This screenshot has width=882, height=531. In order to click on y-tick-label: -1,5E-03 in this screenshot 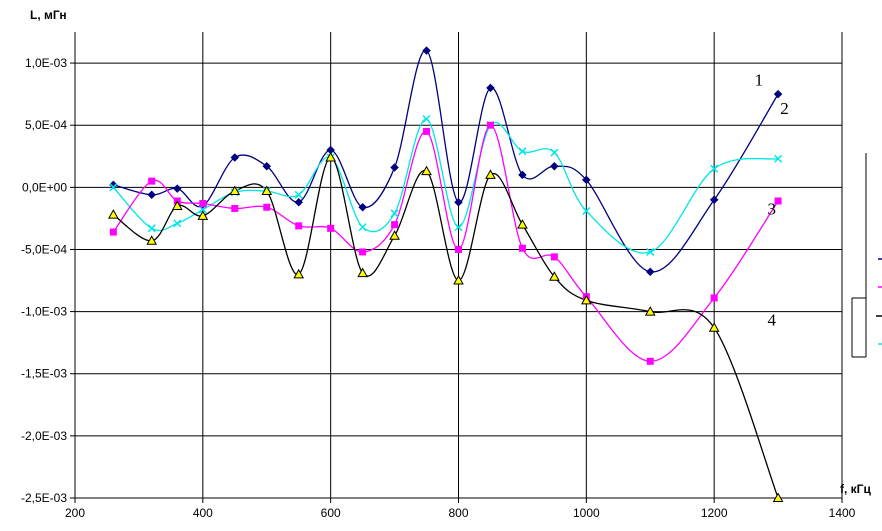, I will do `click(44, 374)`.